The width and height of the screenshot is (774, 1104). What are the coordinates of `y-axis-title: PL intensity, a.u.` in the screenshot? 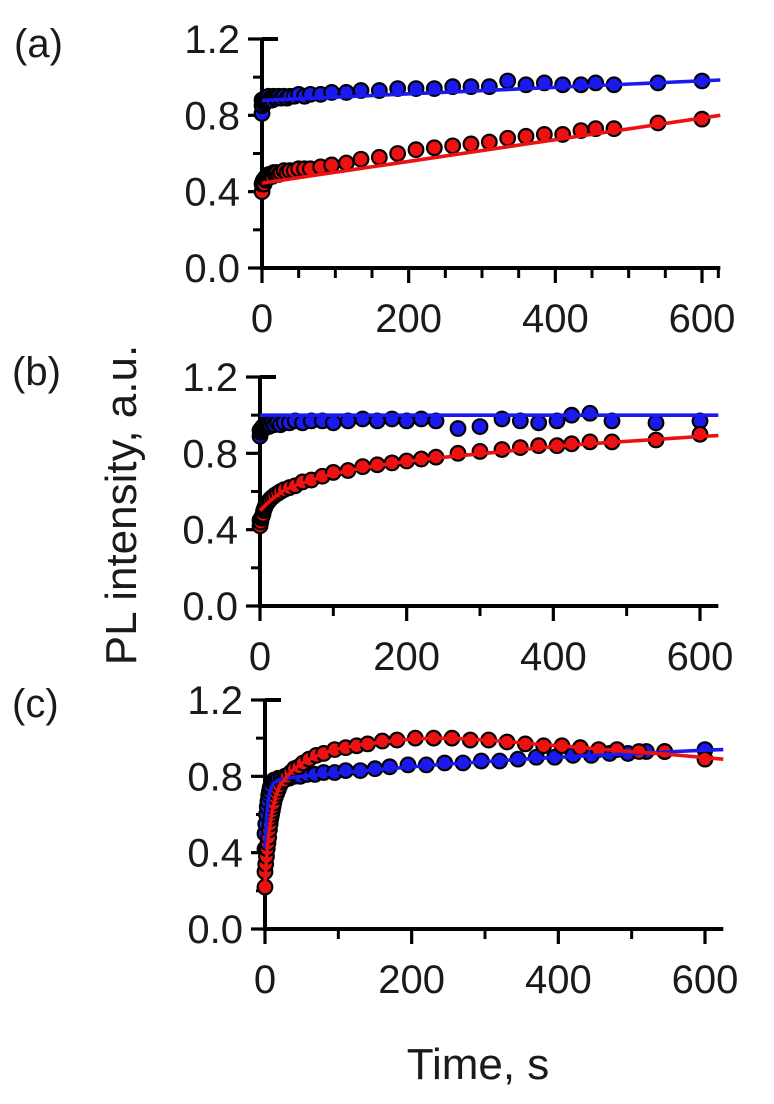 It's located at (121, 505).